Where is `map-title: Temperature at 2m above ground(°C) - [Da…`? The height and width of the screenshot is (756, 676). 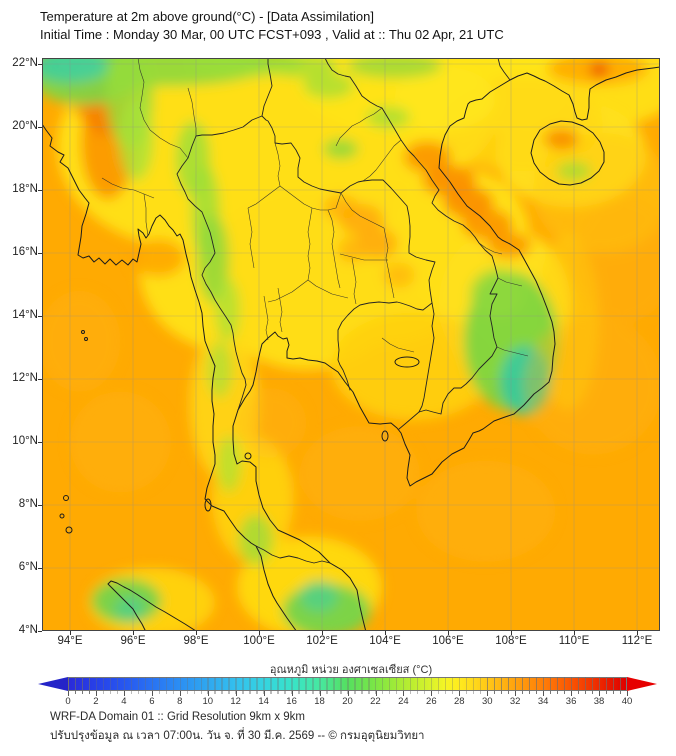 map-title: Temperature at 2m above ground(°C) - [Da… is located at coordinates (207, 16).